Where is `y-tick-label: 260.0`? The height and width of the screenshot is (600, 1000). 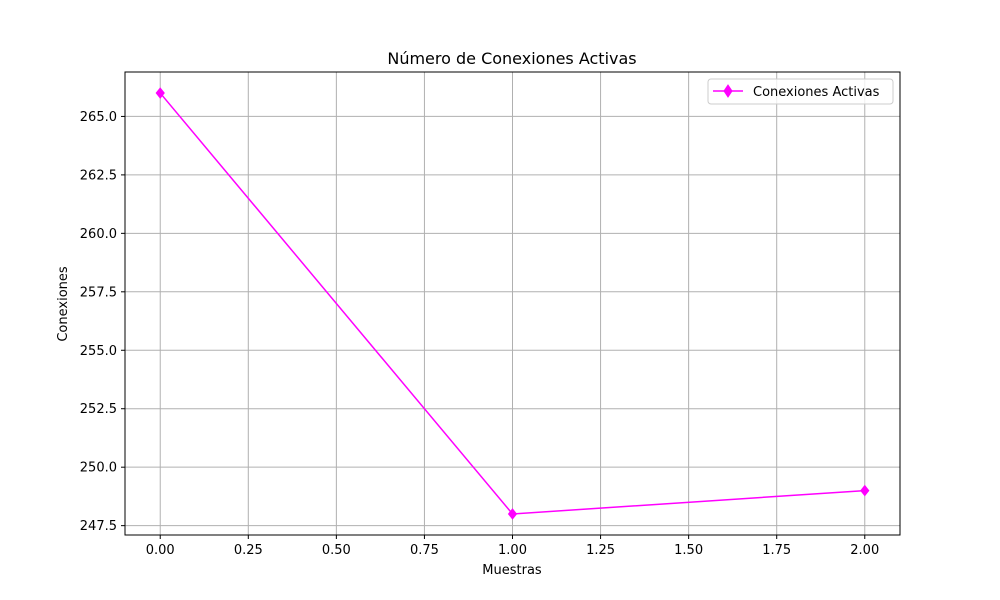 y-tick-label: 260.0 is located at coordinates (98, 234).